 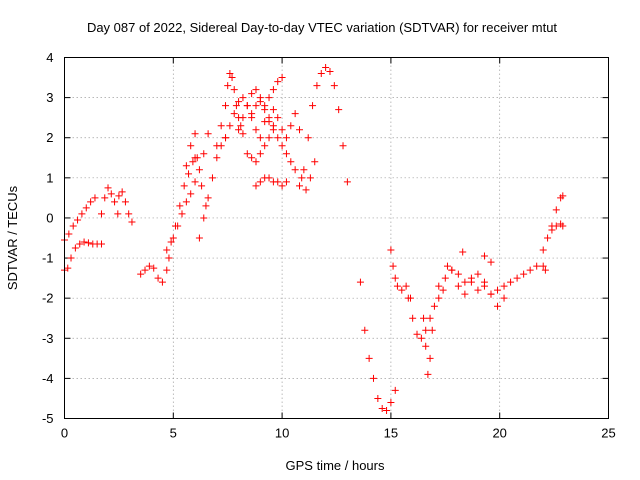 What do you see at coordinates (323, 127) in the screenshot?
I see `series-afternoon-peak` at bounding box center [323, 127].